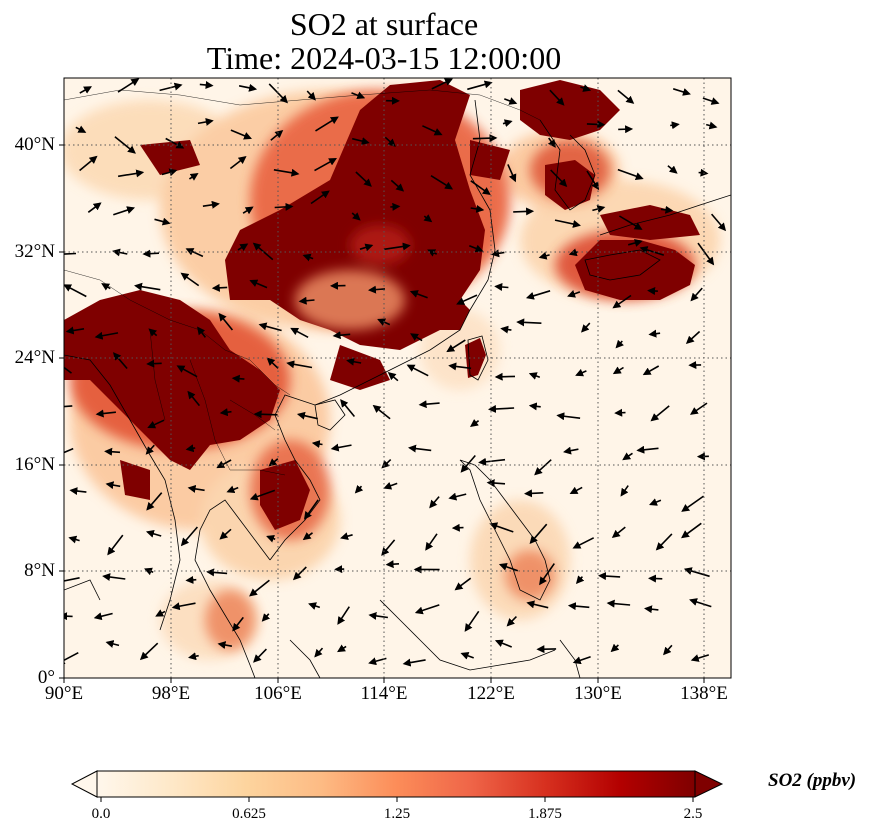  Describe the element at coordinates (384, 24) in the screenshot. I see `title-line-1: SO2 at surface` at that location.